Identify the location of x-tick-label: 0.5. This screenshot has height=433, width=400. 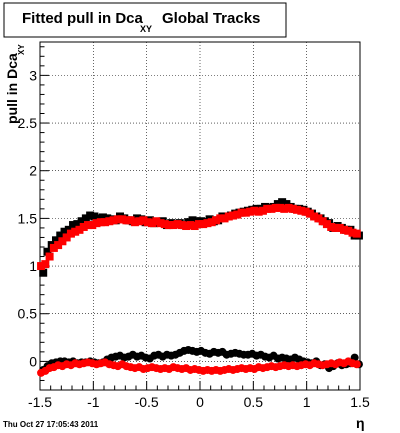
(254, 402).